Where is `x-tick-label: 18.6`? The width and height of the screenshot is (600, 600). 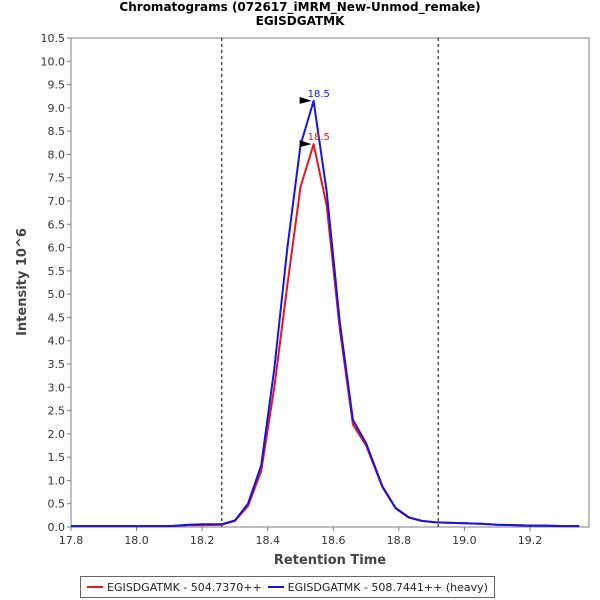 x-tick-label: 18.6 is located at coordinates (333, 540).